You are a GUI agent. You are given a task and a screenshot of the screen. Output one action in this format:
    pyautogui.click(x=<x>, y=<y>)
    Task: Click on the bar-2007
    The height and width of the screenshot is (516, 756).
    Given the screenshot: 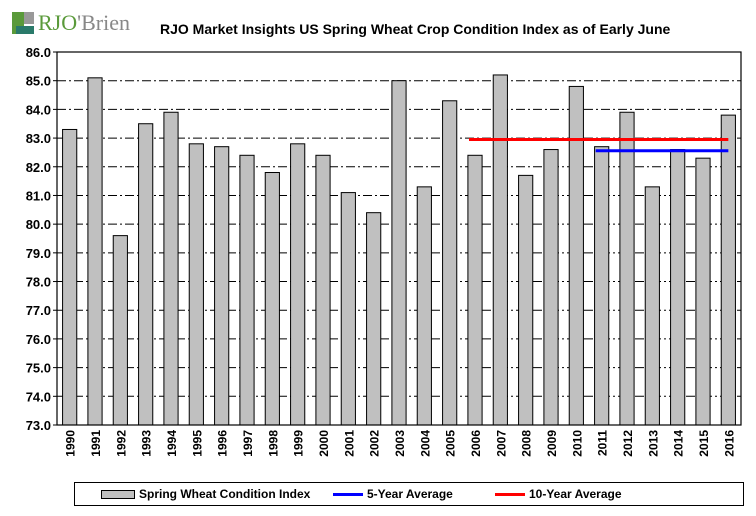 What is the action you would take?
    pyautogui.click(x=500, y=250)
    